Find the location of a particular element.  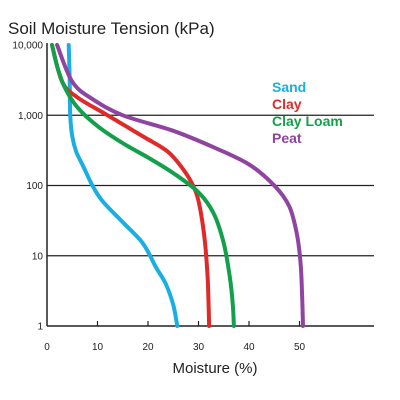

chart-title: Soil Moisture Tension (kPa) is located at coordinates (111, 28).